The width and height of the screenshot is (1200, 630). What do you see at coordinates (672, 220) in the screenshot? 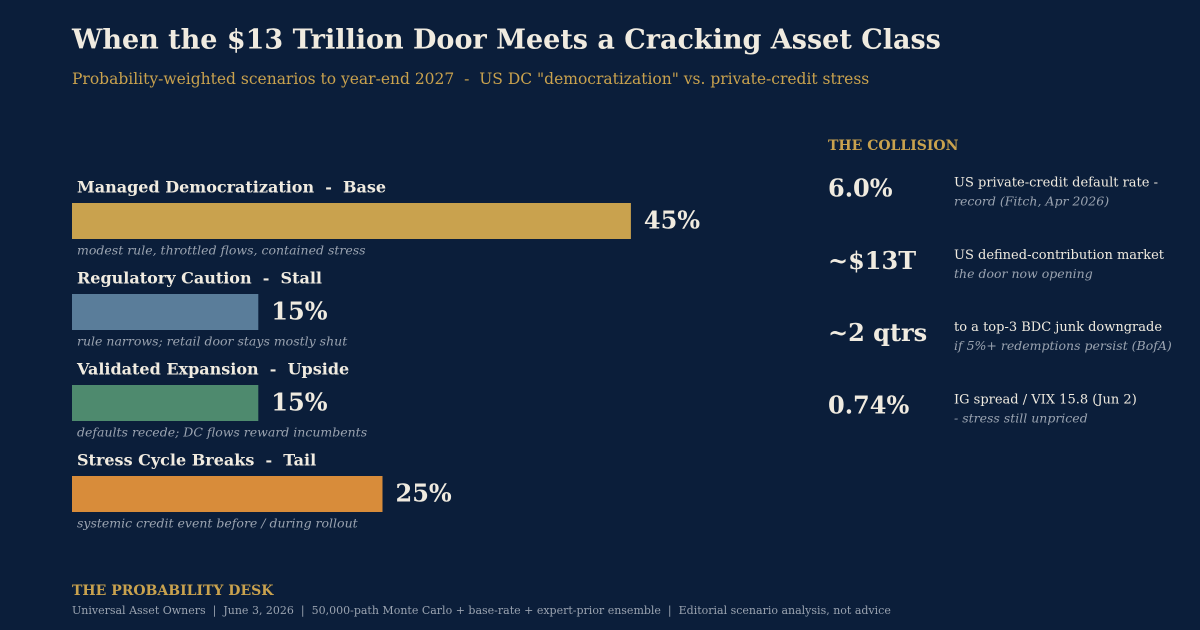
I see `value-label: 45%` at bounding box center [672, 220].